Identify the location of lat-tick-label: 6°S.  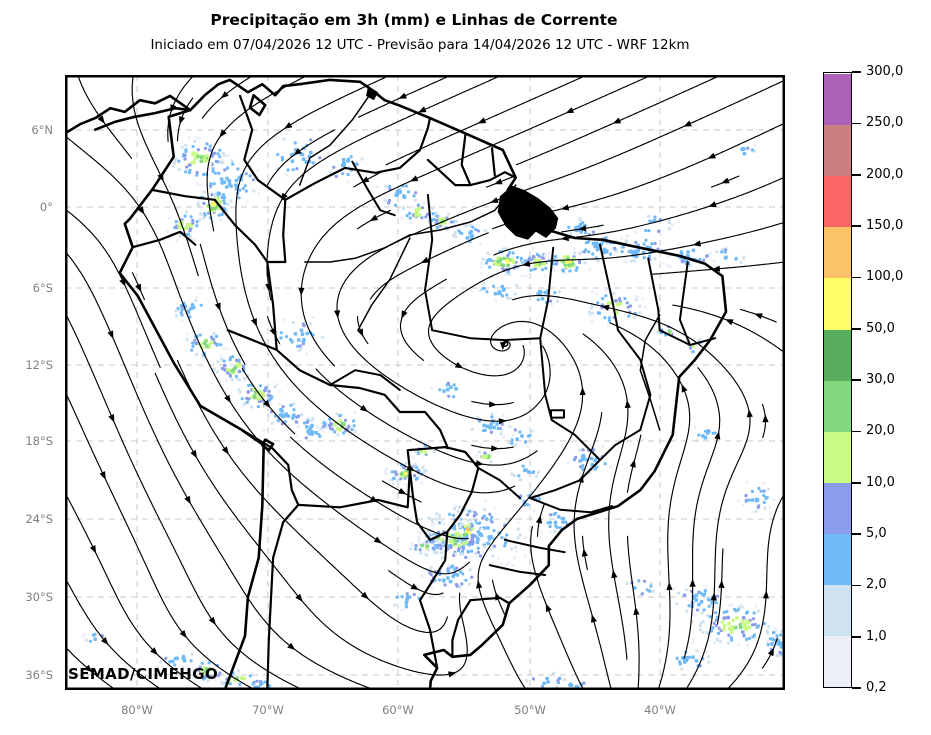
(42, 288).